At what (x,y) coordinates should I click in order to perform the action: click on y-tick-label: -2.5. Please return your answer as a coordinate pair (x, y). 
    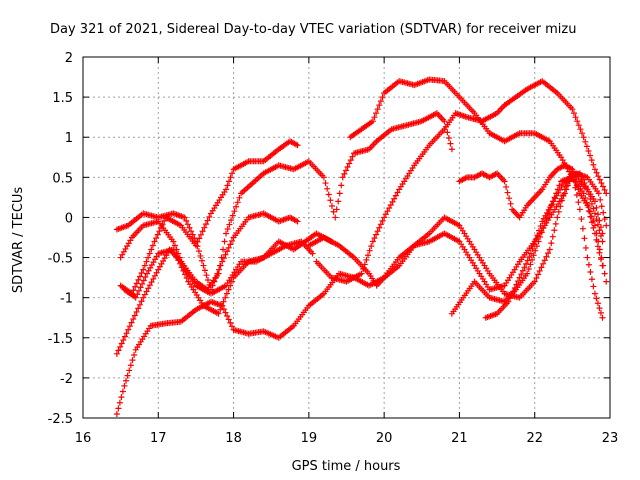
    Looking at the image, I should click on (60, 419).